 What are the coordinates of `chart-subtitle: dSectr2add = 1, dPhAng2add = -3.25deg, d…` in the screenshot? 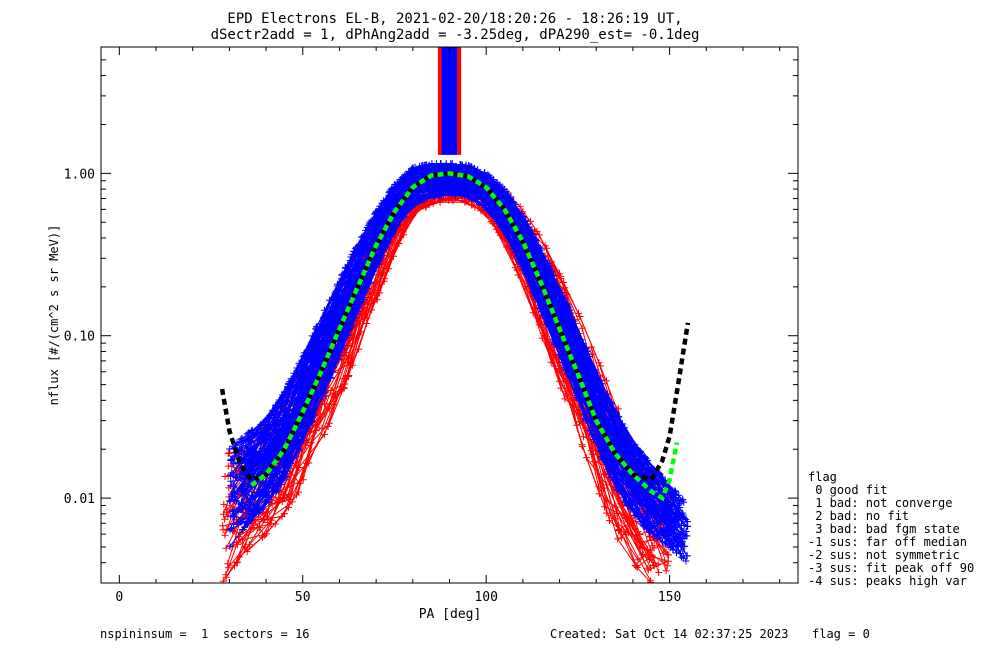 It's located at (455, 35).